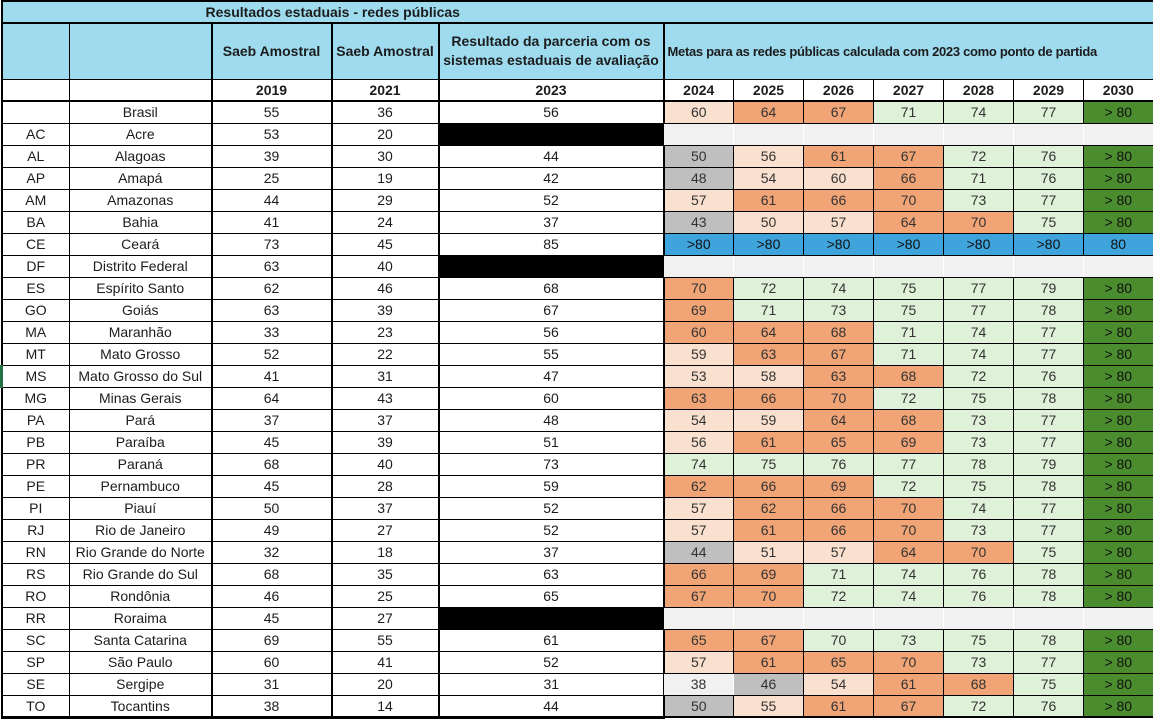 This screenshot has width=1153, height=721. What do you see at coordinates (698, 706) in the screenshot?
I see `meta-cell: 50` at bounding box center [698, 706].